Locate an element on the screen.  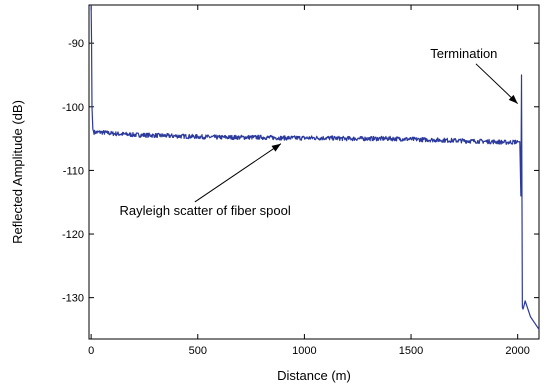
annotation-label: Rayleigh scatter of fiber spool is located at coordinates (204, 210).